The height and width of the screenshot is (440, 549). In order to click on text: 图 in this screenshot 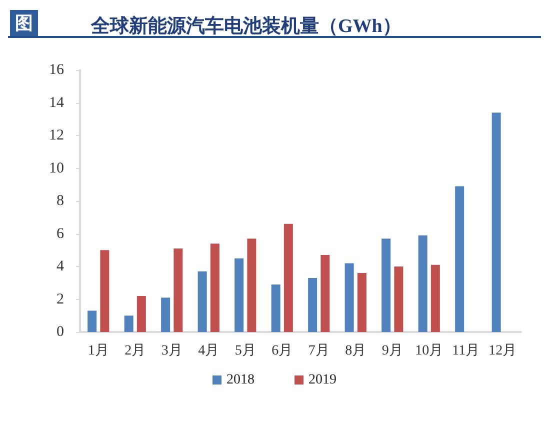, I will do `click(24, 23)`.